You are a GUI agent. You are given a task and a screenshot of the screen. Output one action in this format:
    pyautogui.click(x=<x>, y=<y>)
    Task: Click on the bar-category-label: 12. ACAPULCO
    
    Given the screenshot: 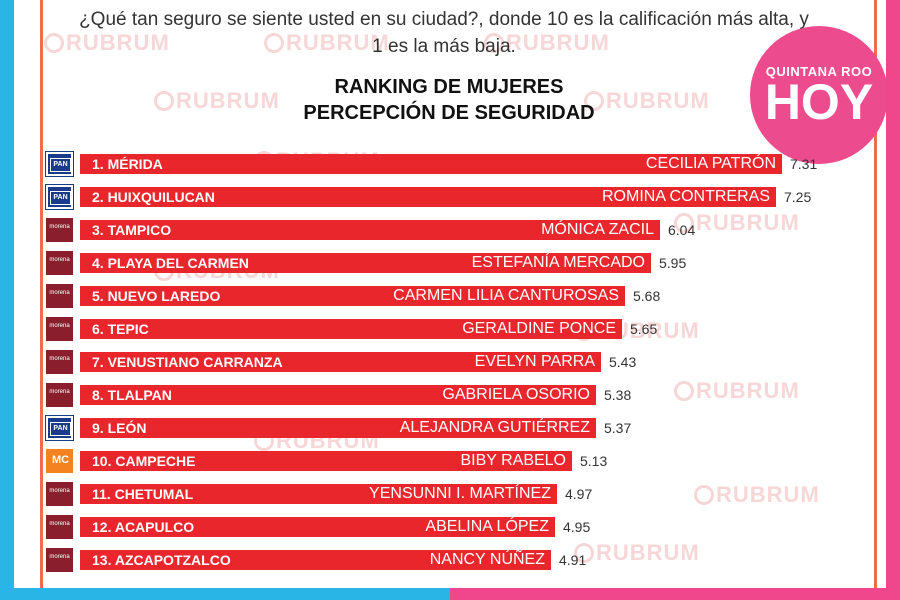 What is the action you would take?
    pyautogui.click(x=143, y=527)
    